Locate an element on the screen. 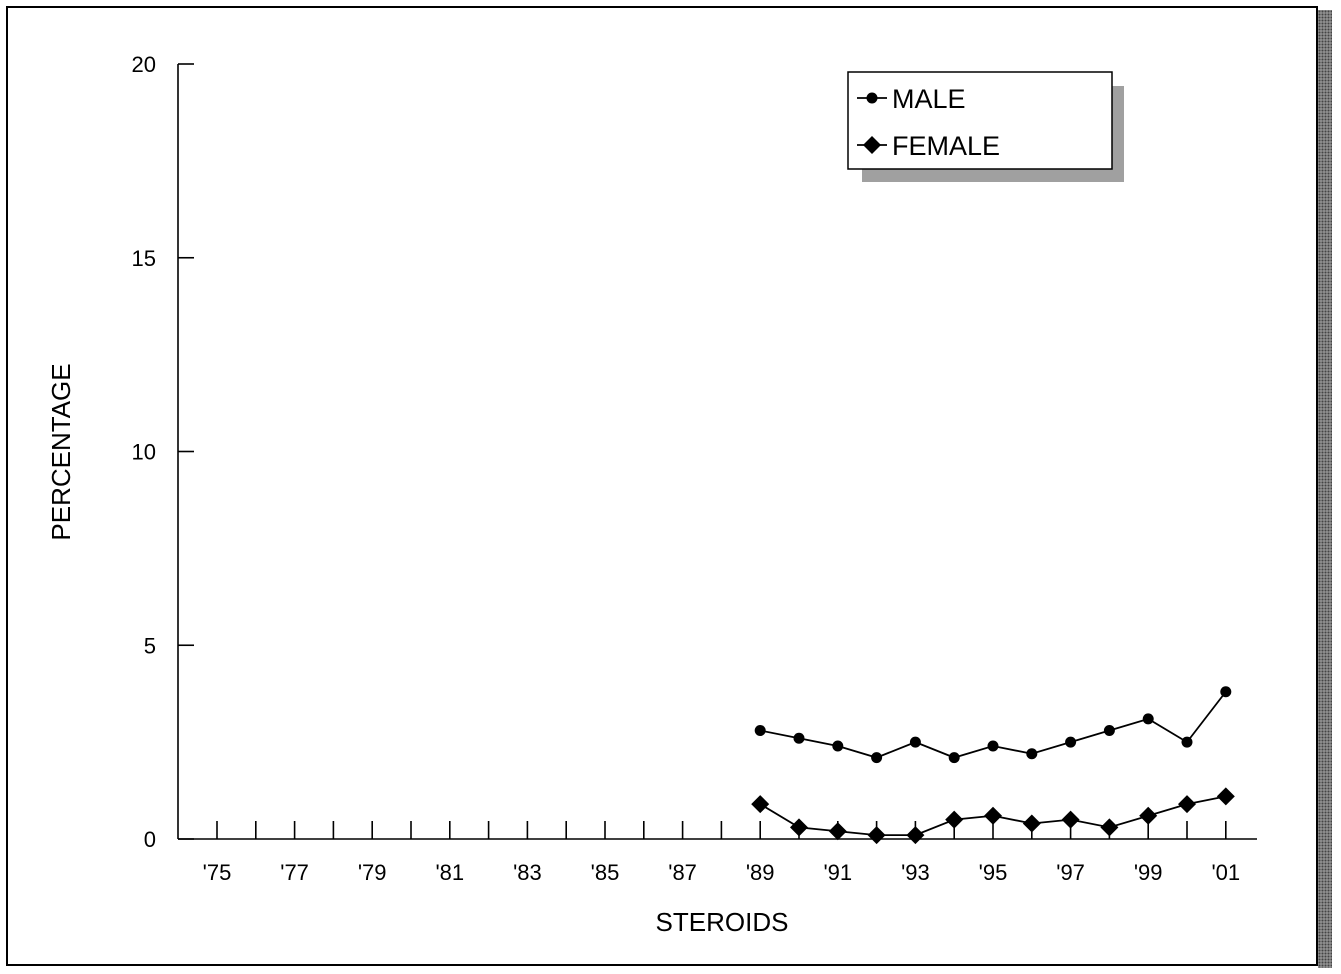  x-tick-label: '95 is located at coordinates (993, 872).